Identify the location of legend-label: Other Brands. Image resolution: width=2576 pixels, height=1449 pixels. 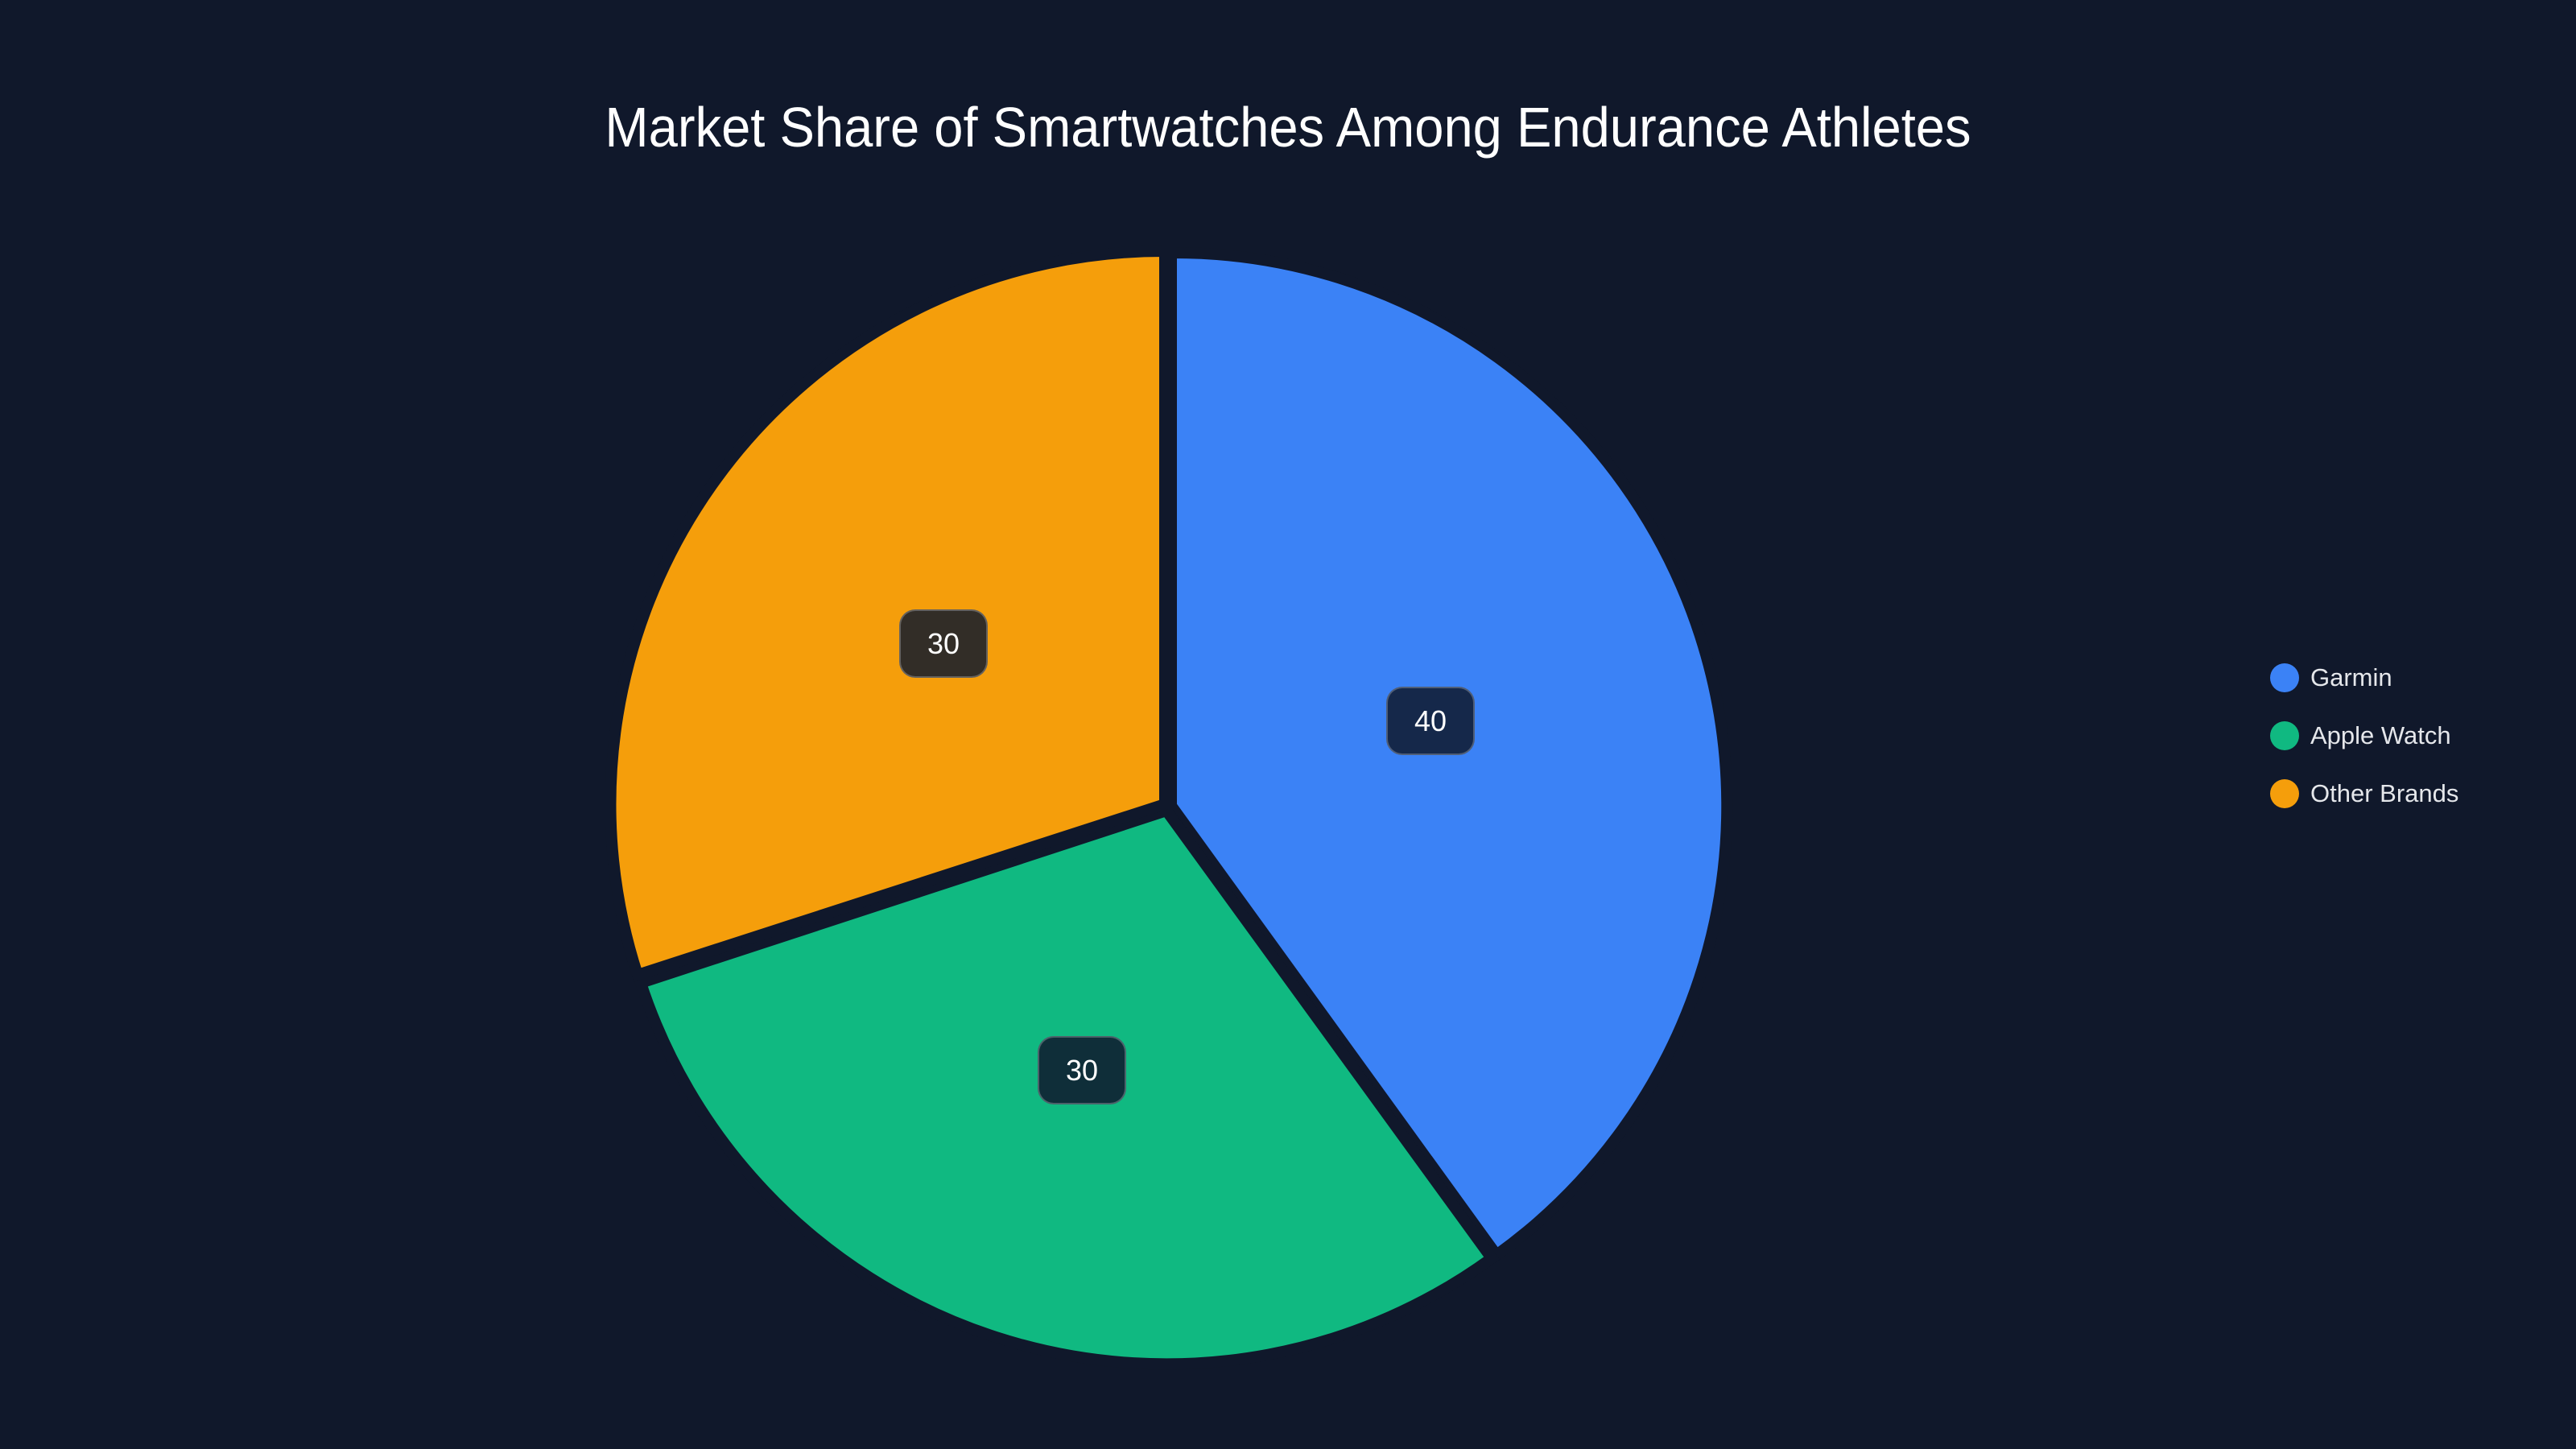
(2384, 793).